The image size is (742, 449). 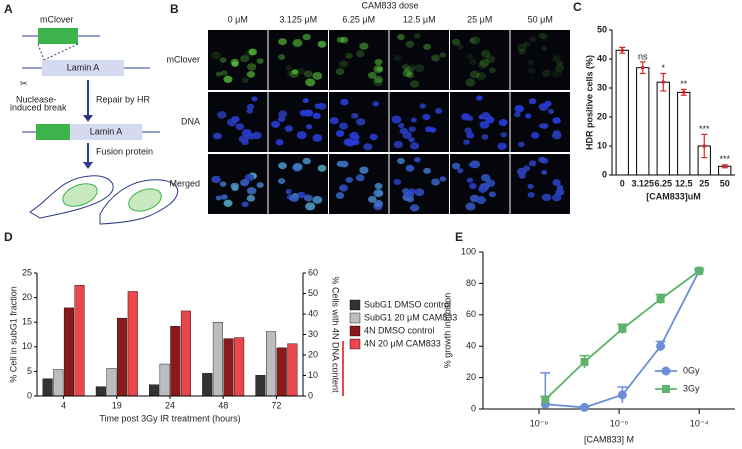 What do you see at coordinates (699, 423) in the screenshot?
I see `x-tick-label: 10⁻⁴` at bounding box center [699, 423].